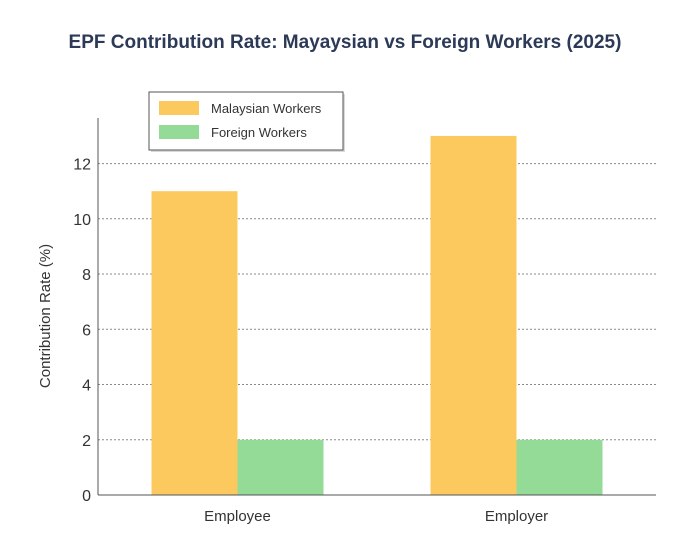  I want to click on y-ticks: 0 2 4 6 8 10 12, so click(82, 331).